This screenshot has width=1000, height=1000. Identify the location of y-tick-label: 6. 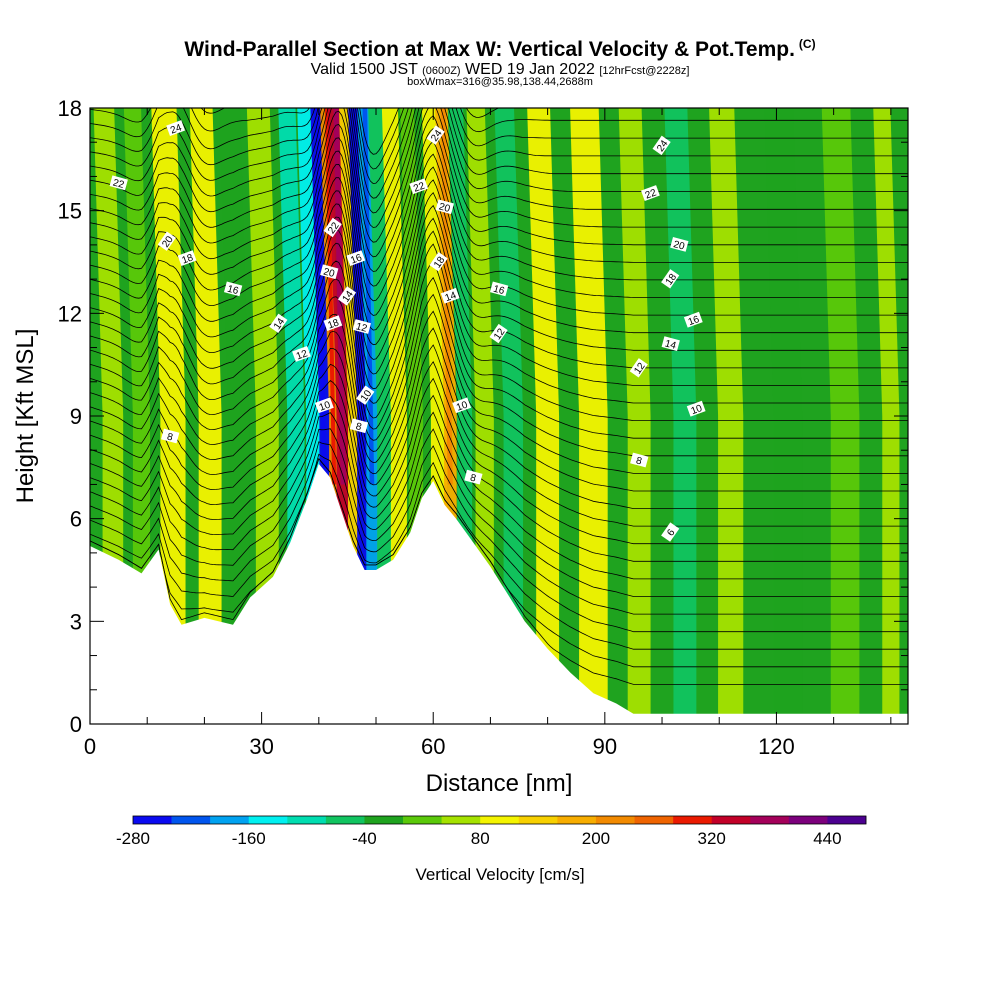
(76, 519).